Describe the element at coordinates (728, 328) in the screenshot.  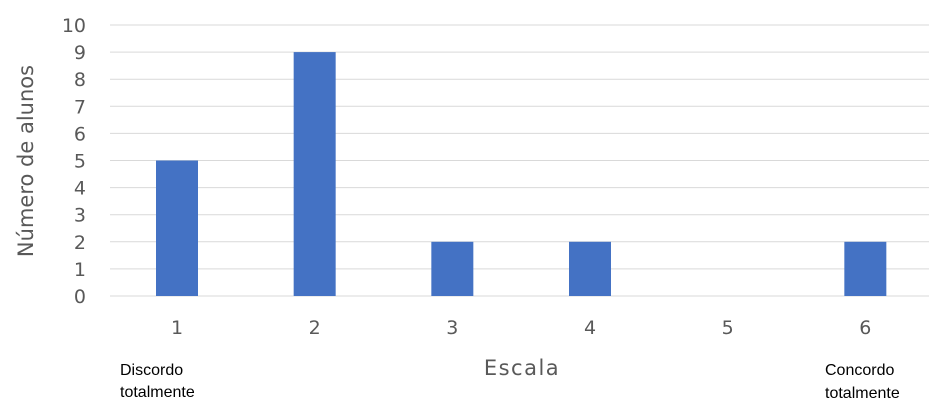
I see `x-tick-label: 5` at that location.